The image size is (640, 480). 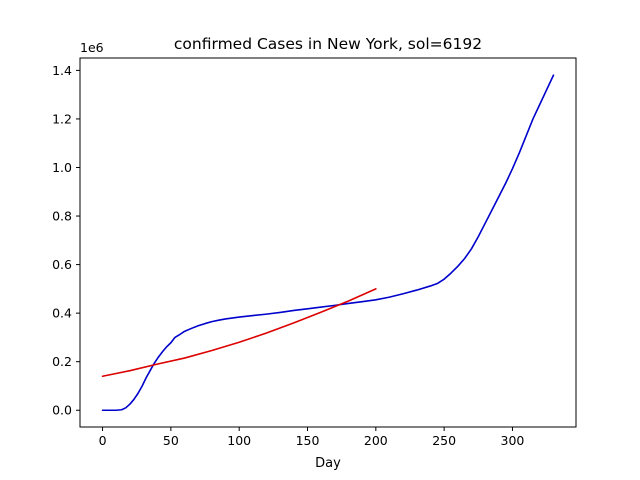 I want to click on y-tick-label: 0.2, so click(x=62, y=361).